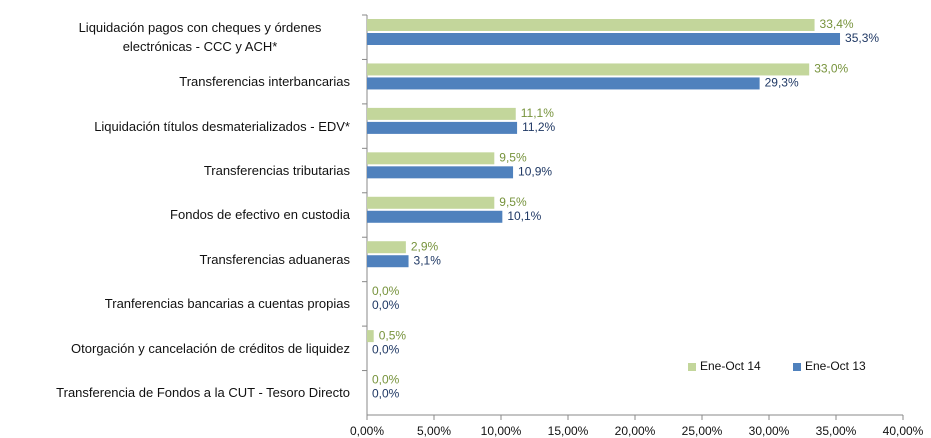  Describe the element at coordinates (535, 172) in the screenshot. I see `value-label: 10,9%` at that location.